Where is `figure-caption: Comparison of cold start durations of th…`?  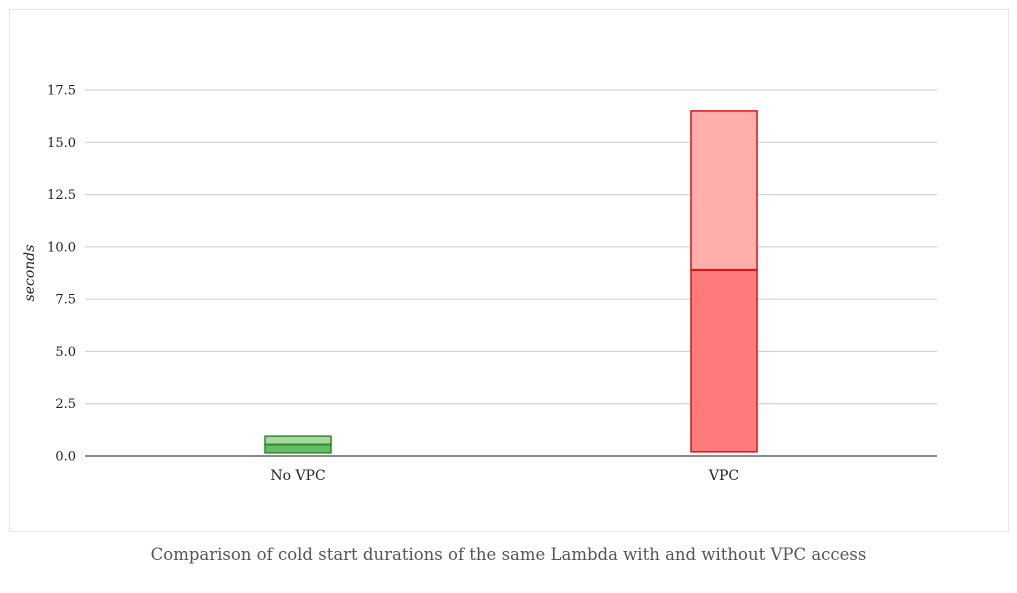 figure-caption: Comparison of cold start durations of th… is located at coordinates (508, 554).